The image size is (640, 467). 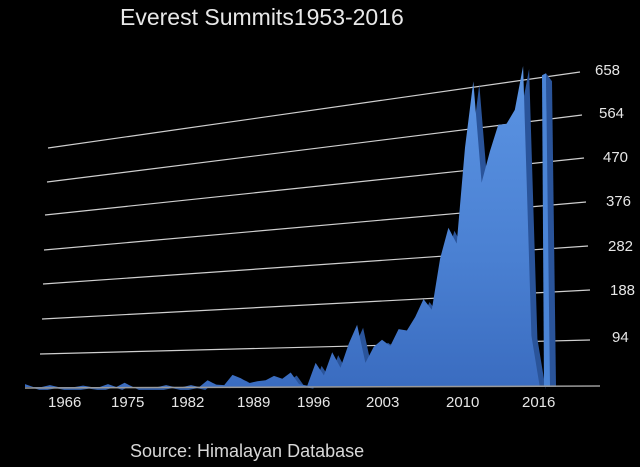 I want to click on spike-2016, so click(x=546, y=230).